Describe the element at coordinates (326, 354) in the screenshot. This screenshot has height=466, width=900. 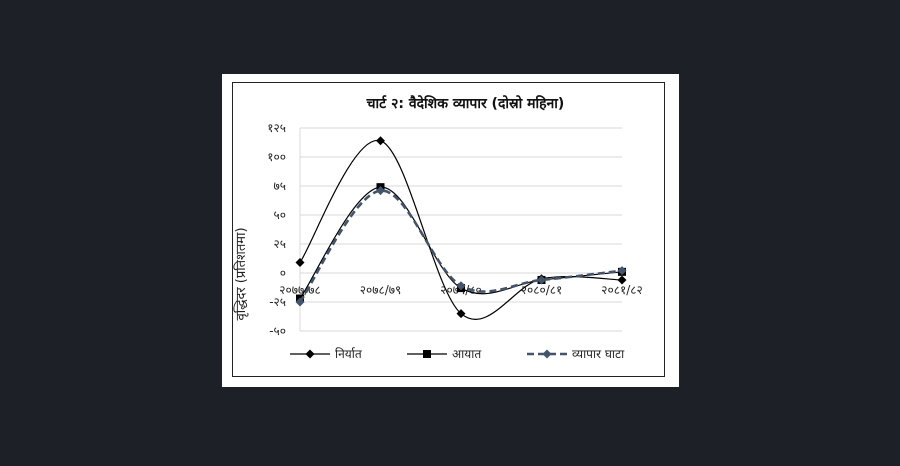
I see `legend-item: निर्यात` at that location.